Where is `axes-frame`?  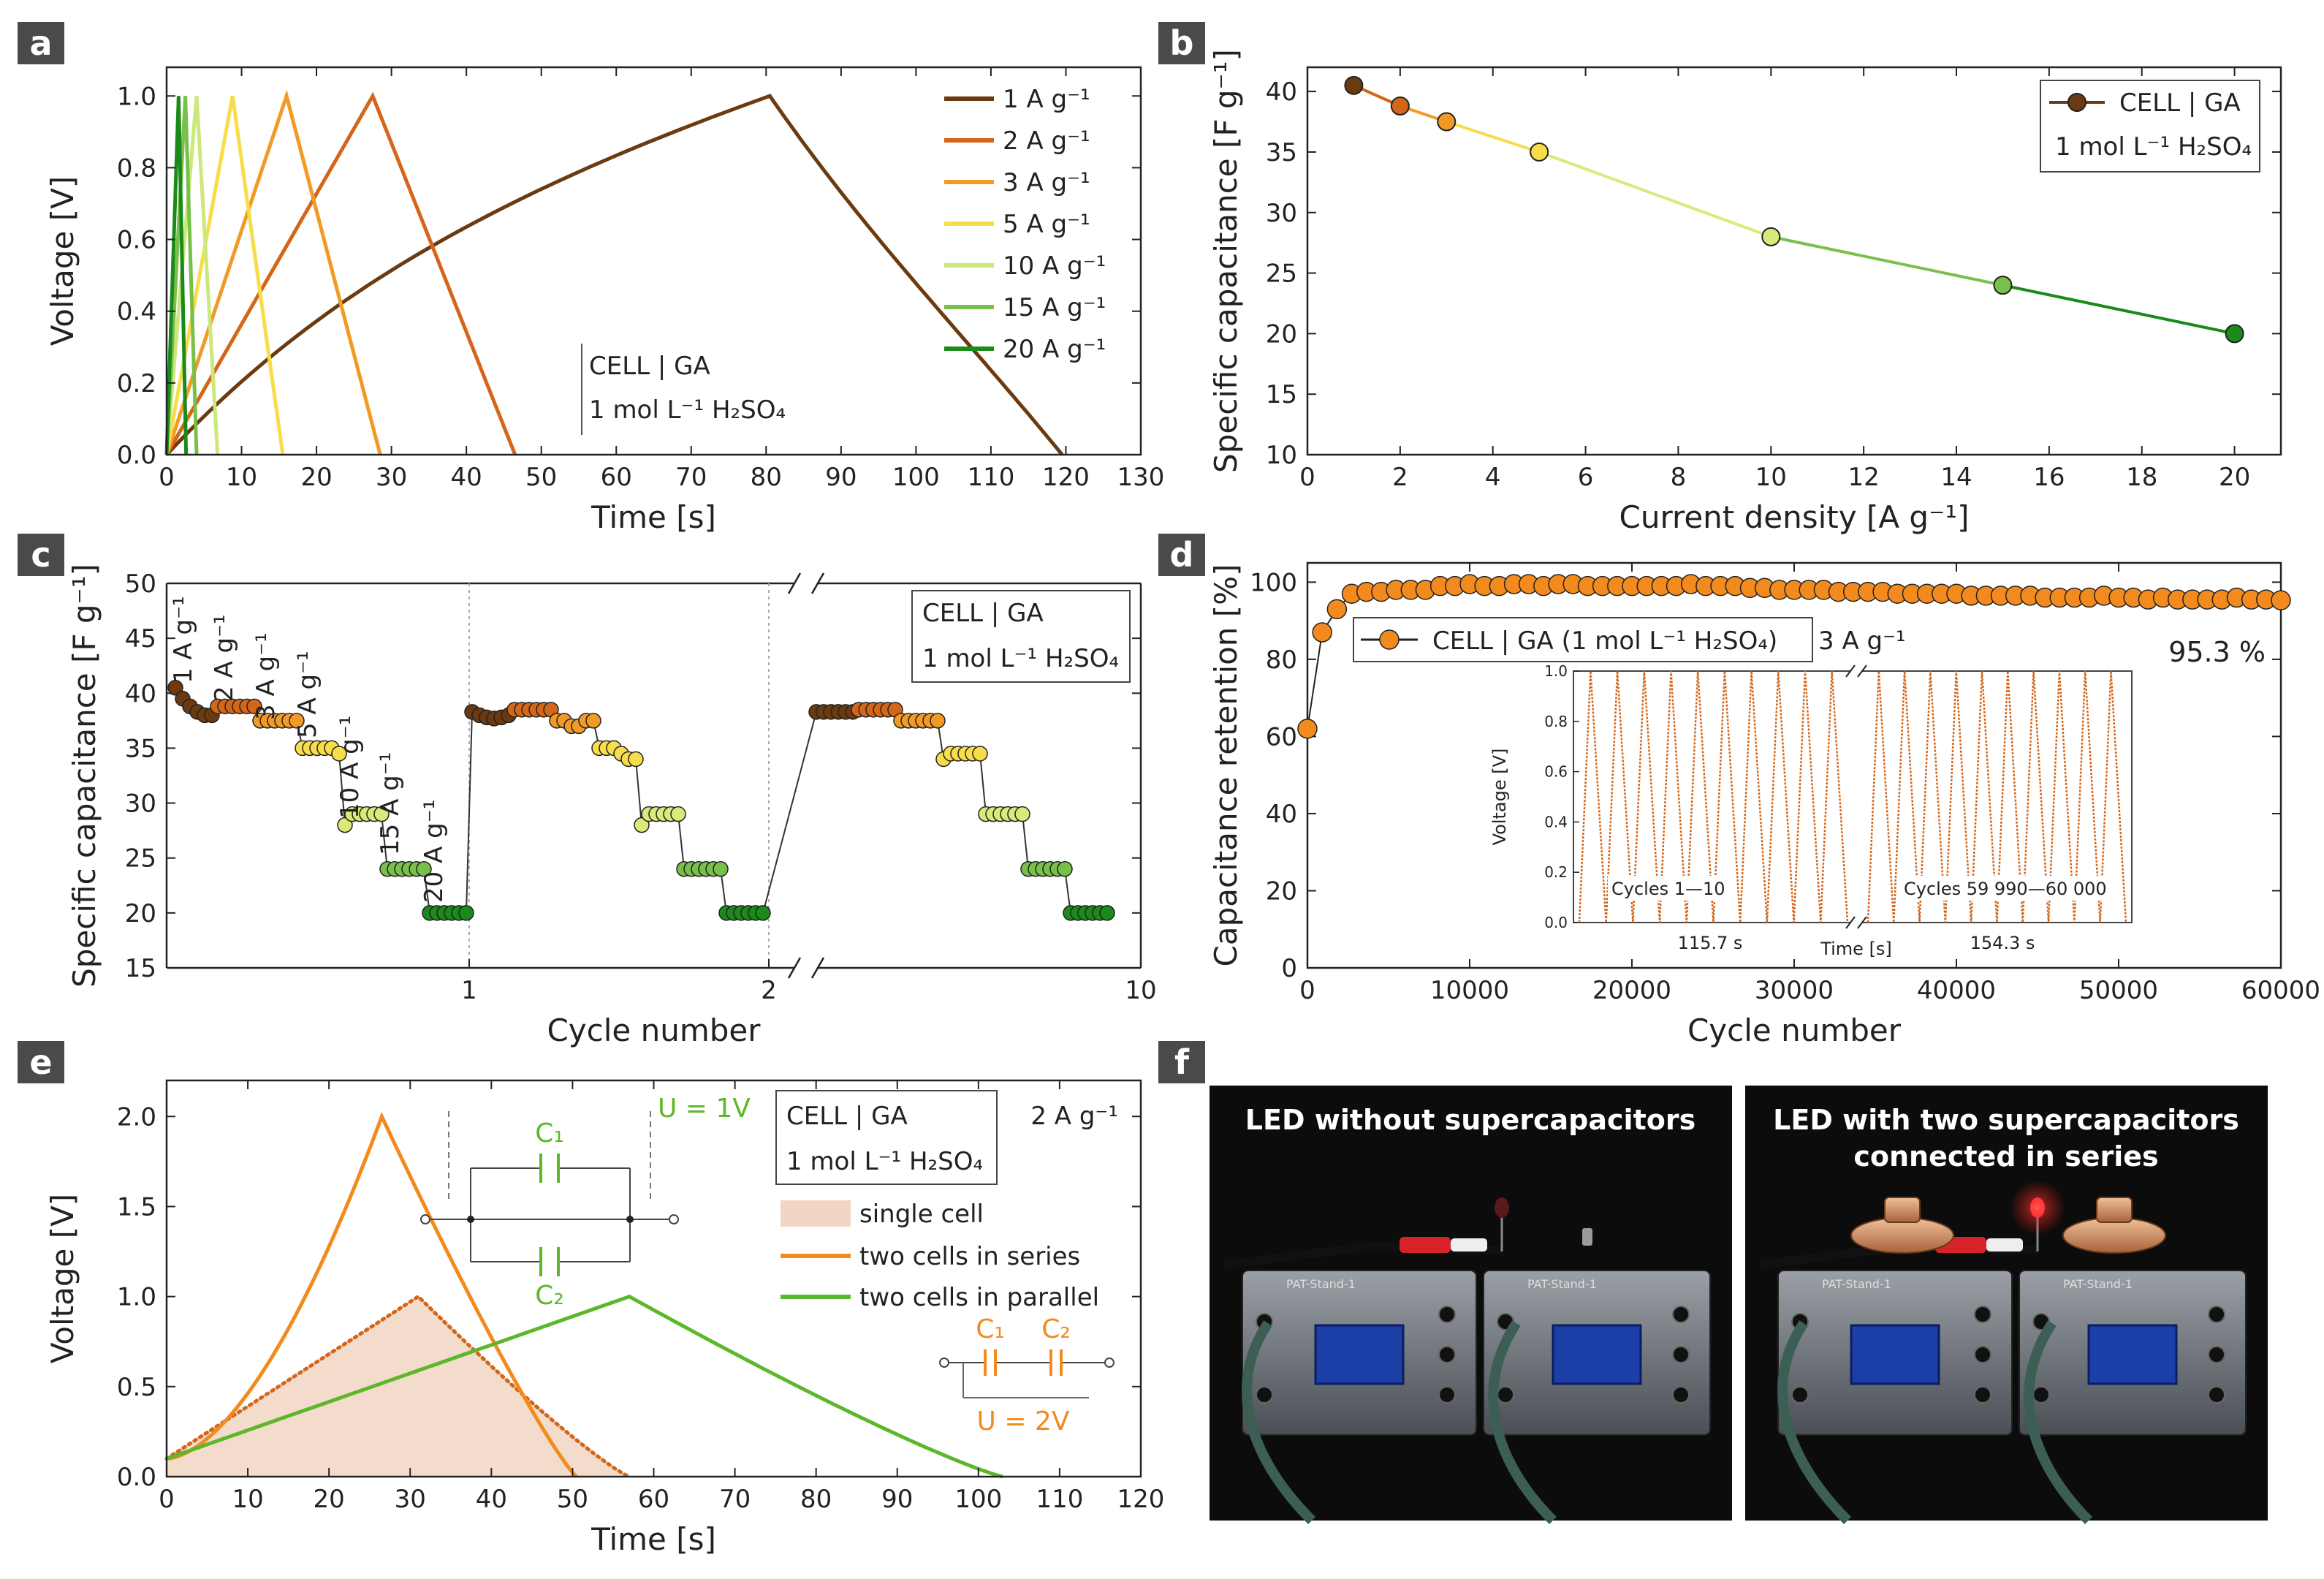 axes-frame is located at coordinates (653, 261).